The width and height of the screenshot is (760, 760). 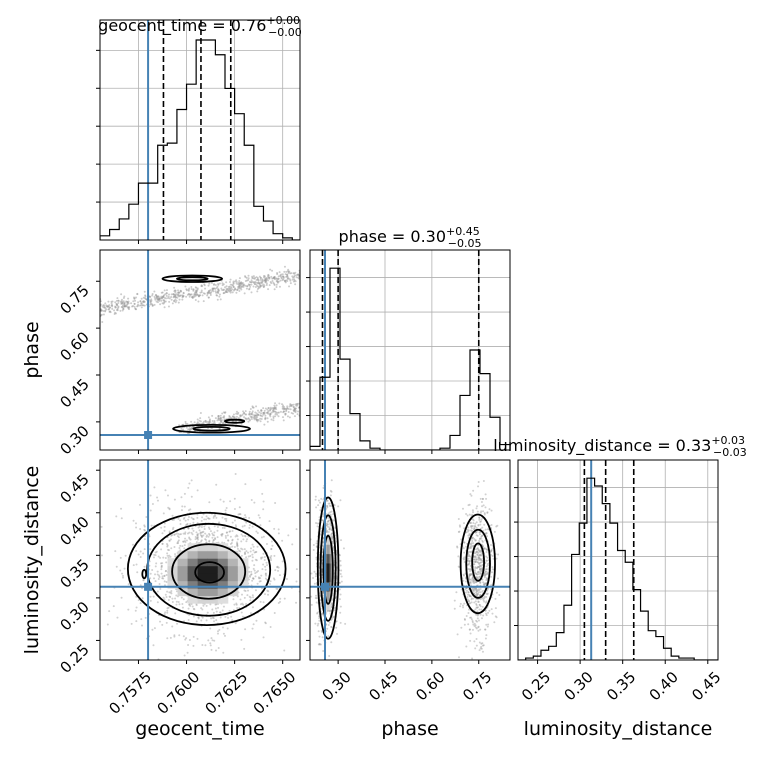 I want to click on title-text: phase = 0.30, so click(x=392, y=236).